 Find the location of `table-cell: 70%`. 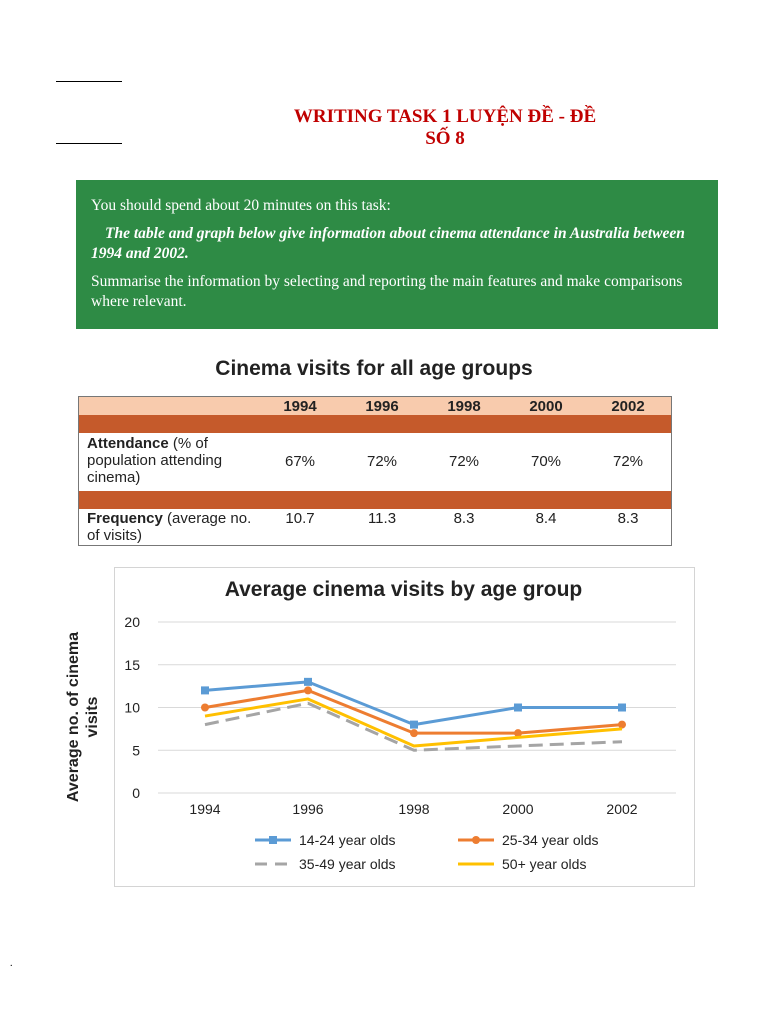

table-cell: 70% is located at coordinates (546, 461).